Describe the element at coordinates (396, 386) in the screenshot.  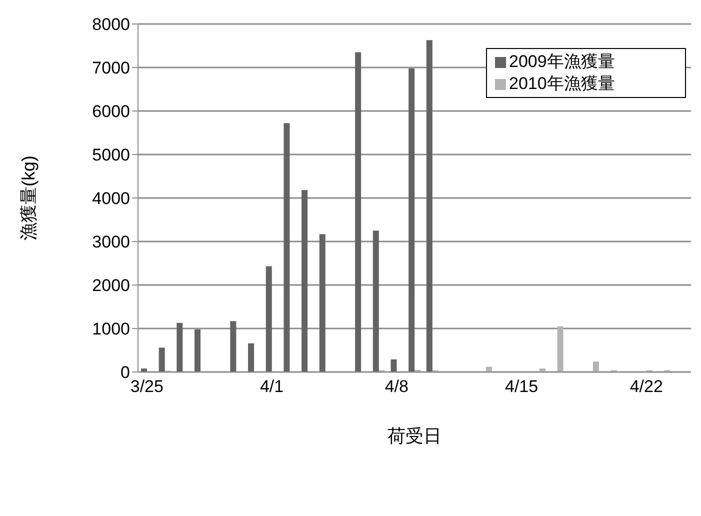
I see `x-tick-label: 4/8` at that location.